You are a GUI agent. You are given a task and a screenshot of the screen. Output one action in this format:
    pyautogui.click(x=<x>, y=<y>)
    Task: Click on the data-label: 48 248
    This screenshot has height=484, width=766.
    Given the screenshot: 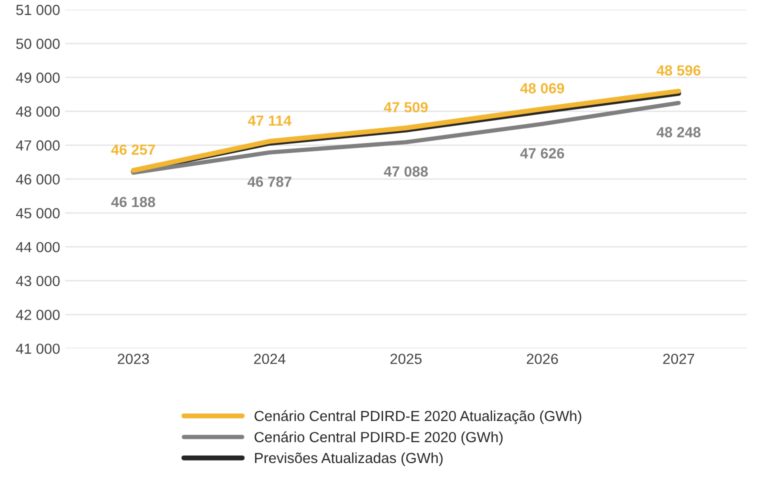 What is the action you would take?
    pyautogui.click(x=678, y=132)
    